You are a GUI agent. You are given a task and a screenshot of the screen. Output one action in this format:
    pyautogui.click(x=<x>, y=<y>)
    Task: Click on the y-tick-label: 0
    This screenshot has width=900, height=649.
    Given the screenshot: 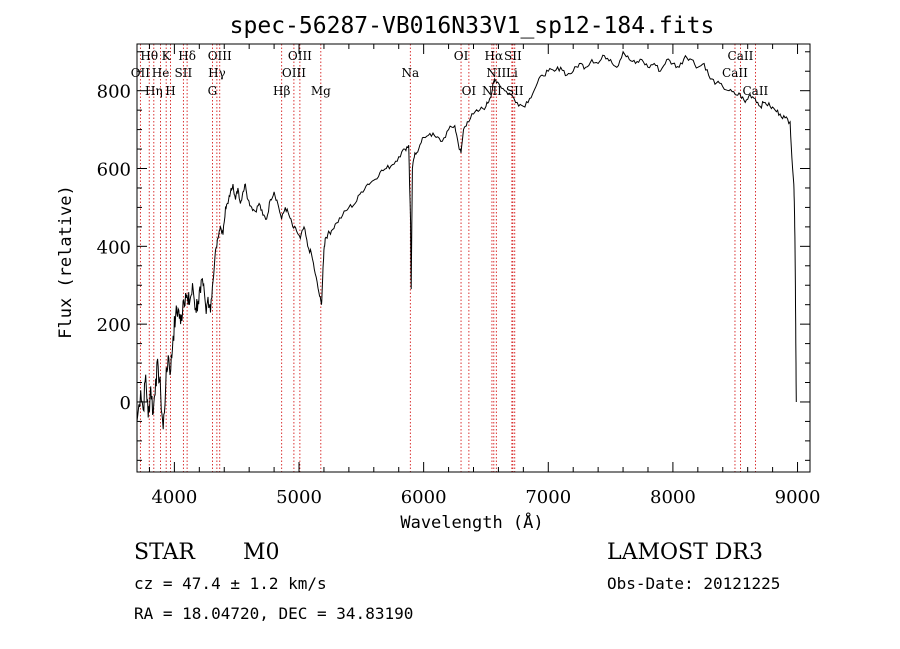 What is the action you would take?
    pyautogui.click(x=125, y=403)
    